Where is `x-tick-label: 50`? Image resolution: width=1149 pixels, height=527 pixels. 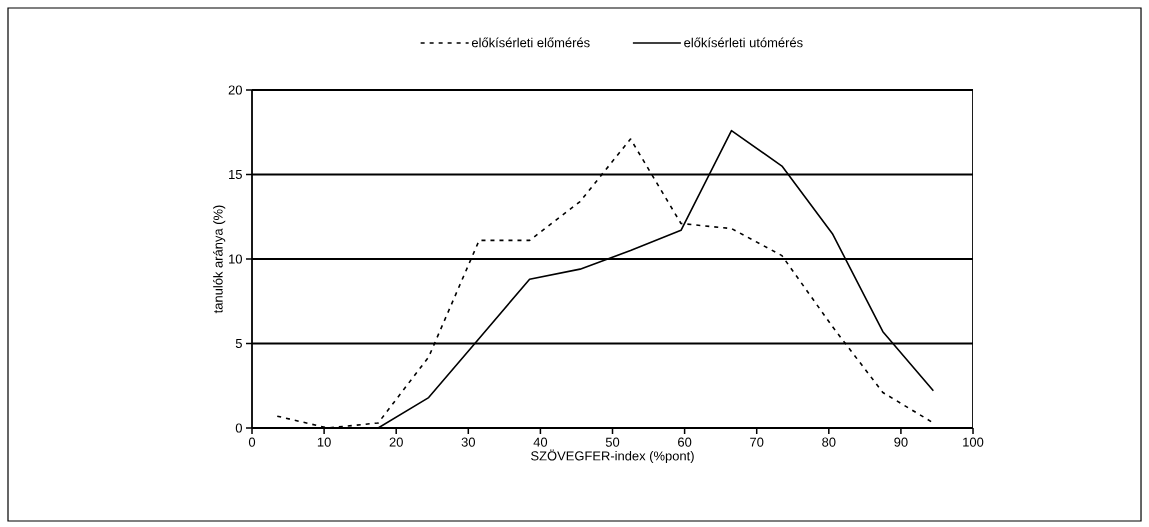
x-tick-label: 50 is located at coordinates (612, 442).